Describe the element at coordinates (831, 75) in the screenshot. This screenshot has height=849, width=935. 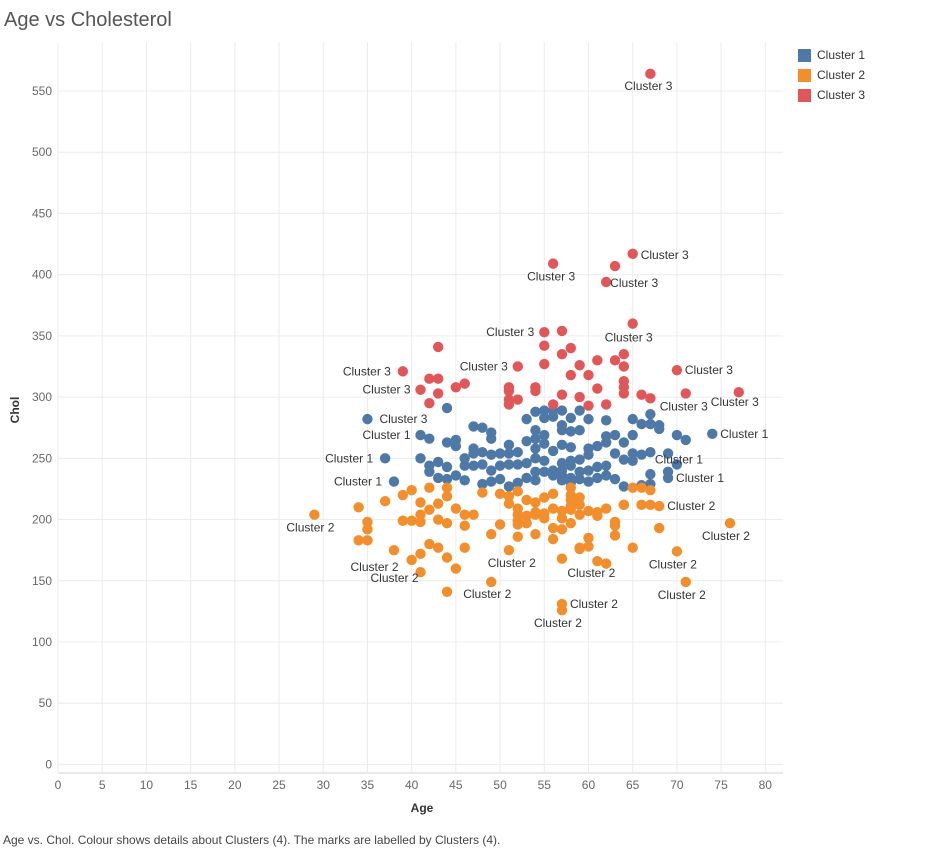
I see `legend-item-cluster-2: Cluster 2` at that location.